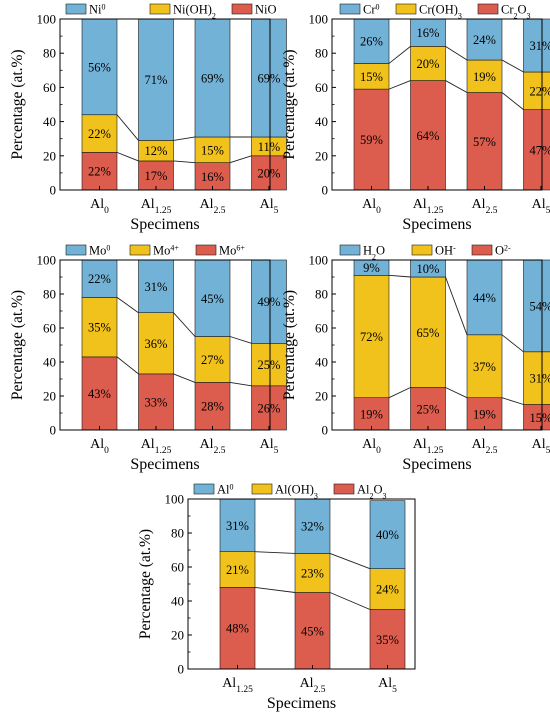 The image size is (550, 717). I want to click on data-label: 32%, so click(312, 527).